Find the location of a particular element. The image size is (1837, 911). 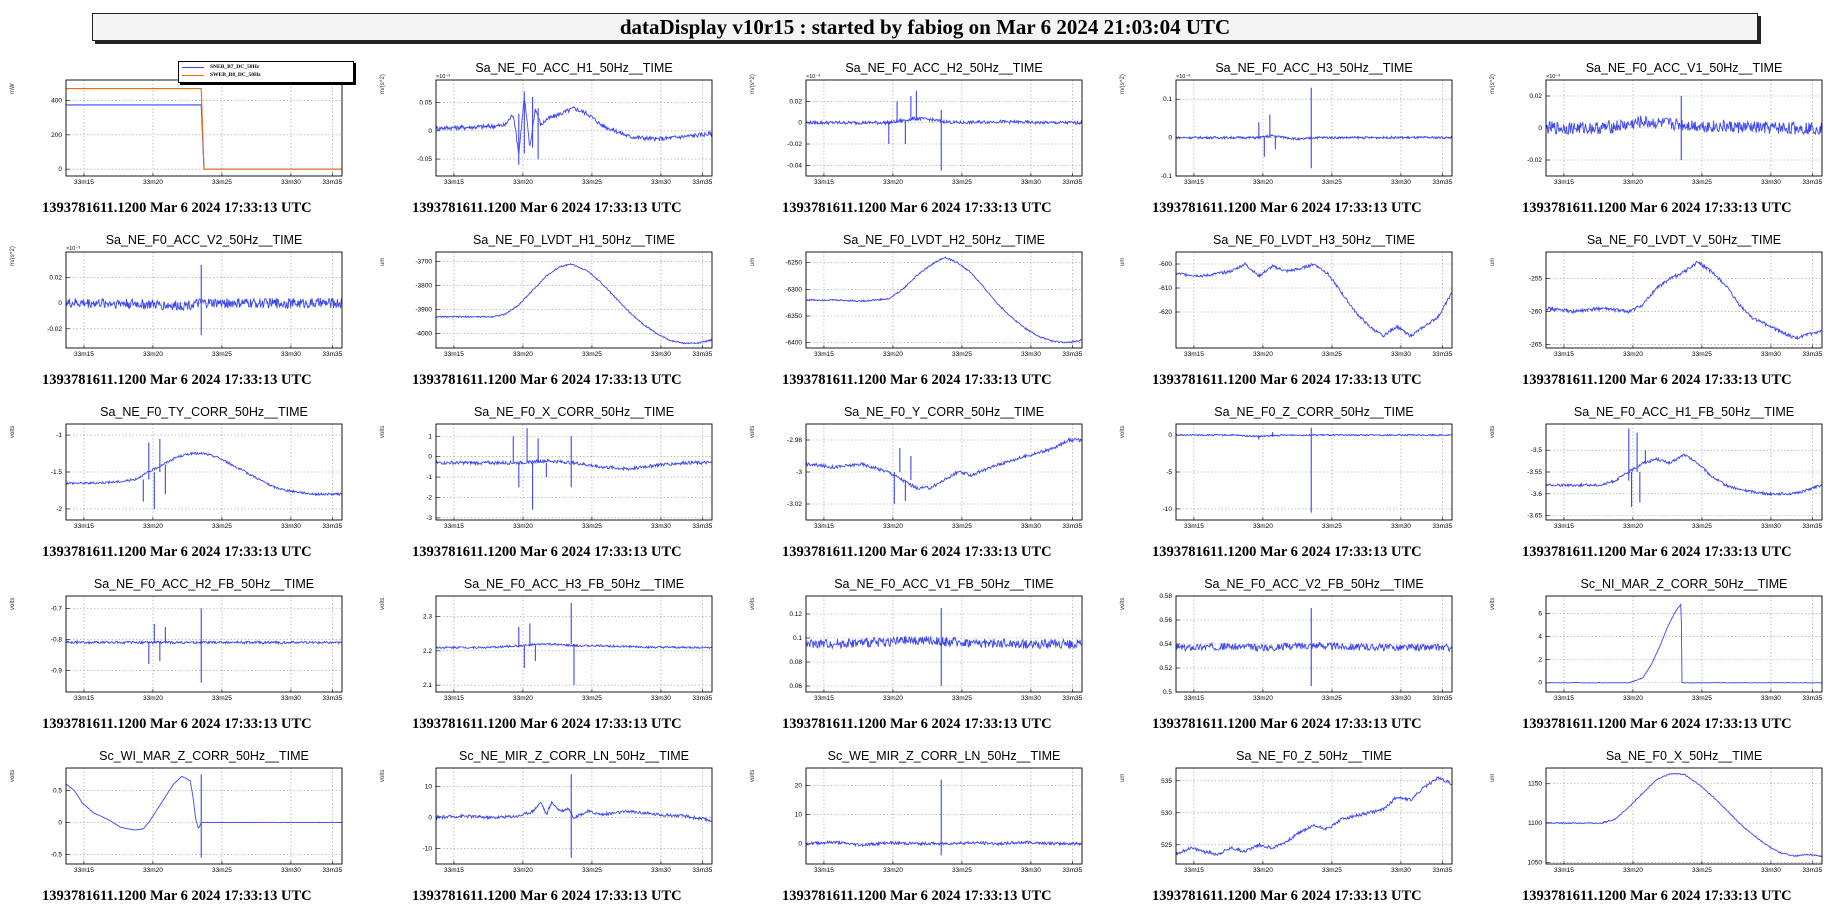

plot-title: Sa_NE_F0_ACC_H1_50Hz__TIME is located at coordinates (574, 68).